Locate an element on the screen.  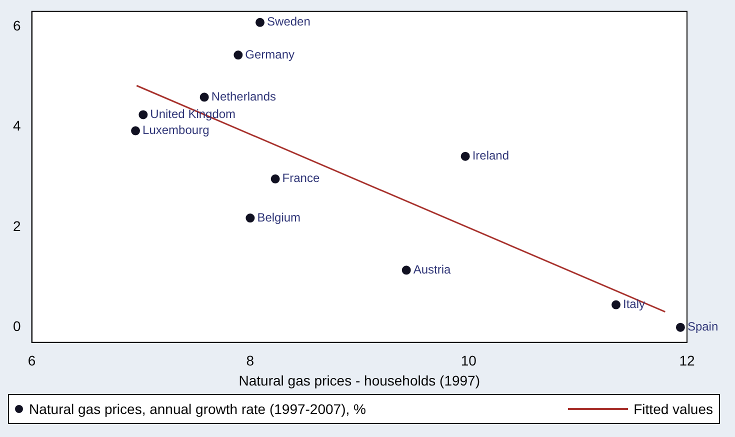
annotation: France is located at coordinates (301, 178).